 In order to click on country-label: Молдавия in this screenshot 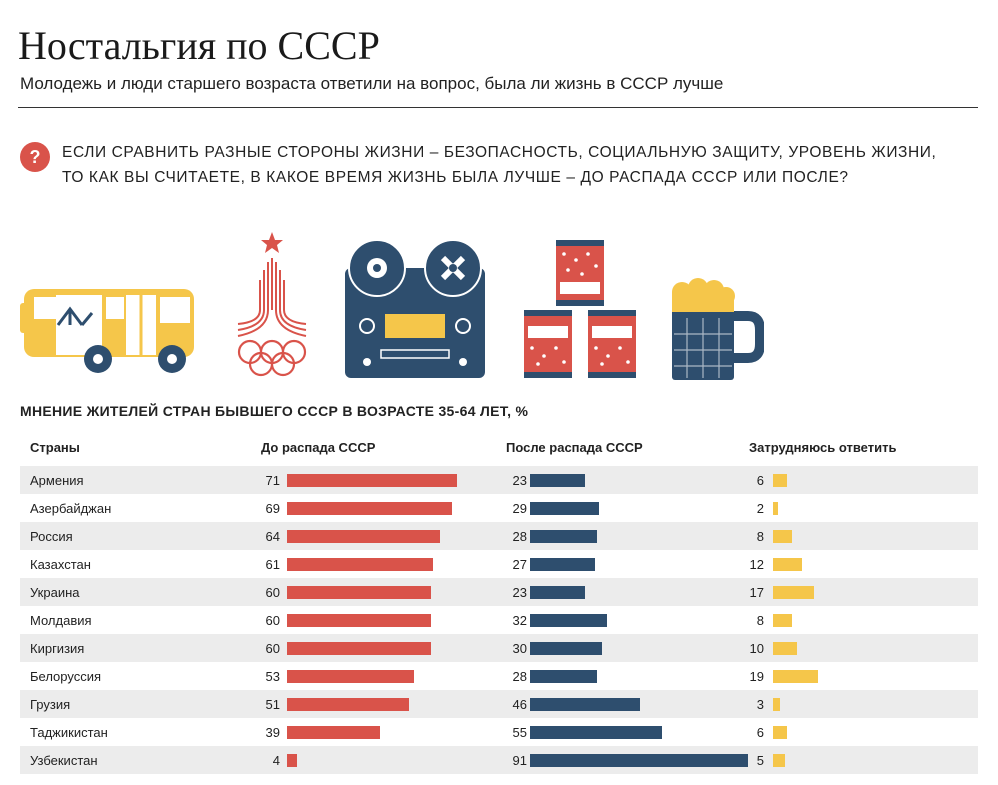, I will do `click(61, 620)`.